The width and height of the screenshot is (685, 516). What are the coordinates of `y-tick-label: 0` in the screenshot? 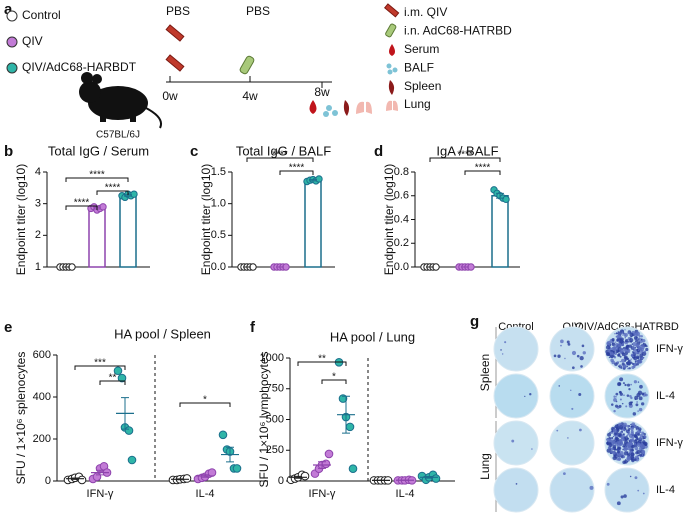 It's located at (48, 481).